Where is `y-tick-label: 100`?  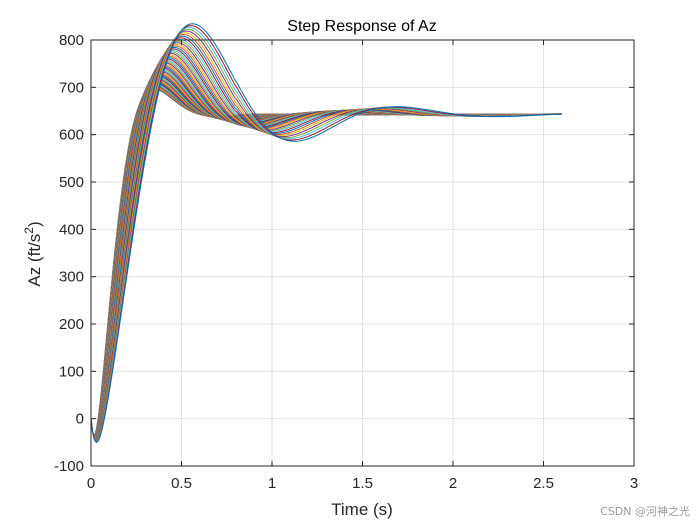
y-tick-label: 100 is located at coordinates (71, 371).